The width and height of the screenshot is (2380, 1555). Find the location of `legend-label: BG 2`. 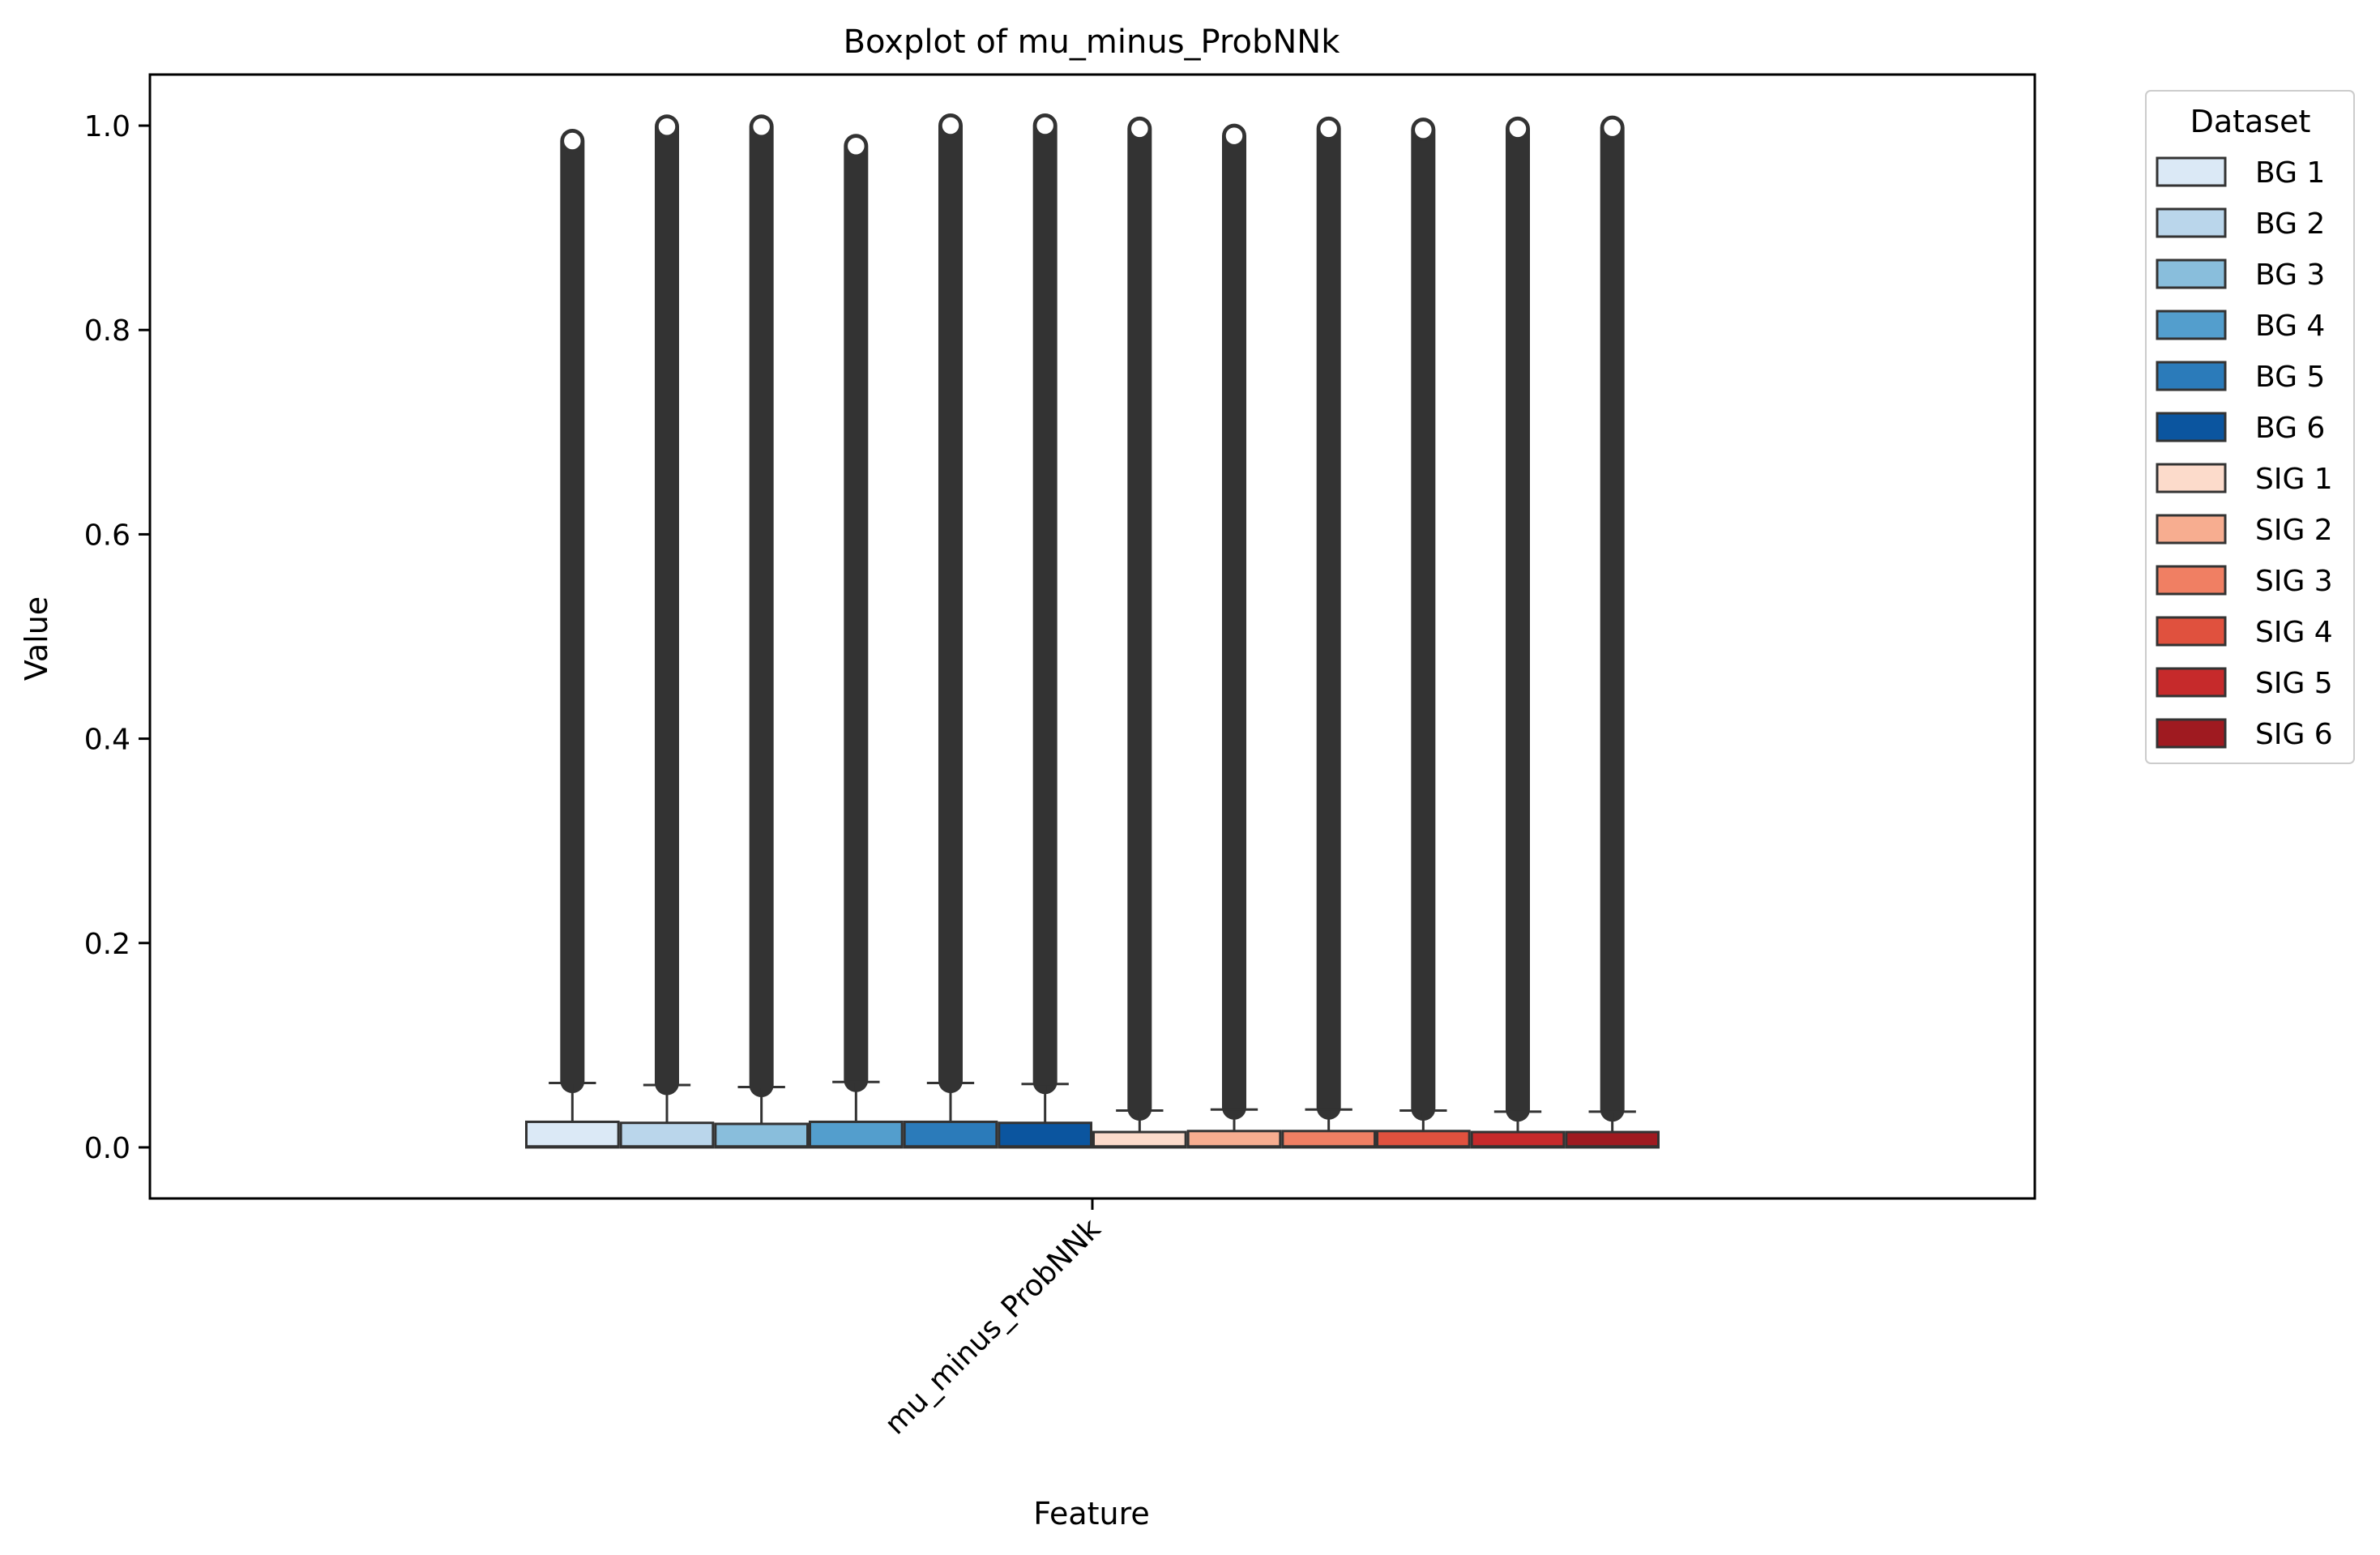

legend-label: BG 2 is located at coordinates (2290, 224).